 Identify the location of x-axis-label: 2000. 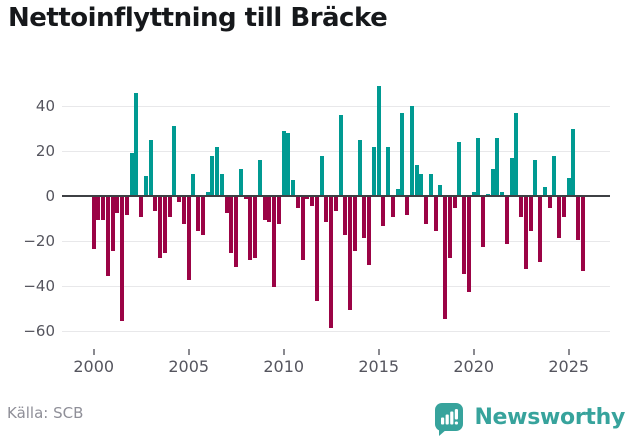
(94, 366).